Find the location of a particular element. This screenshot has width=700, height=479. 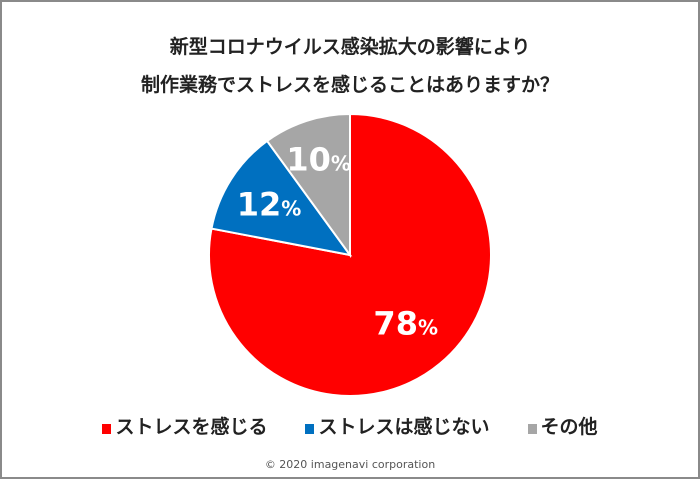

legend-label: その他 is located at coordinates (569, 427).